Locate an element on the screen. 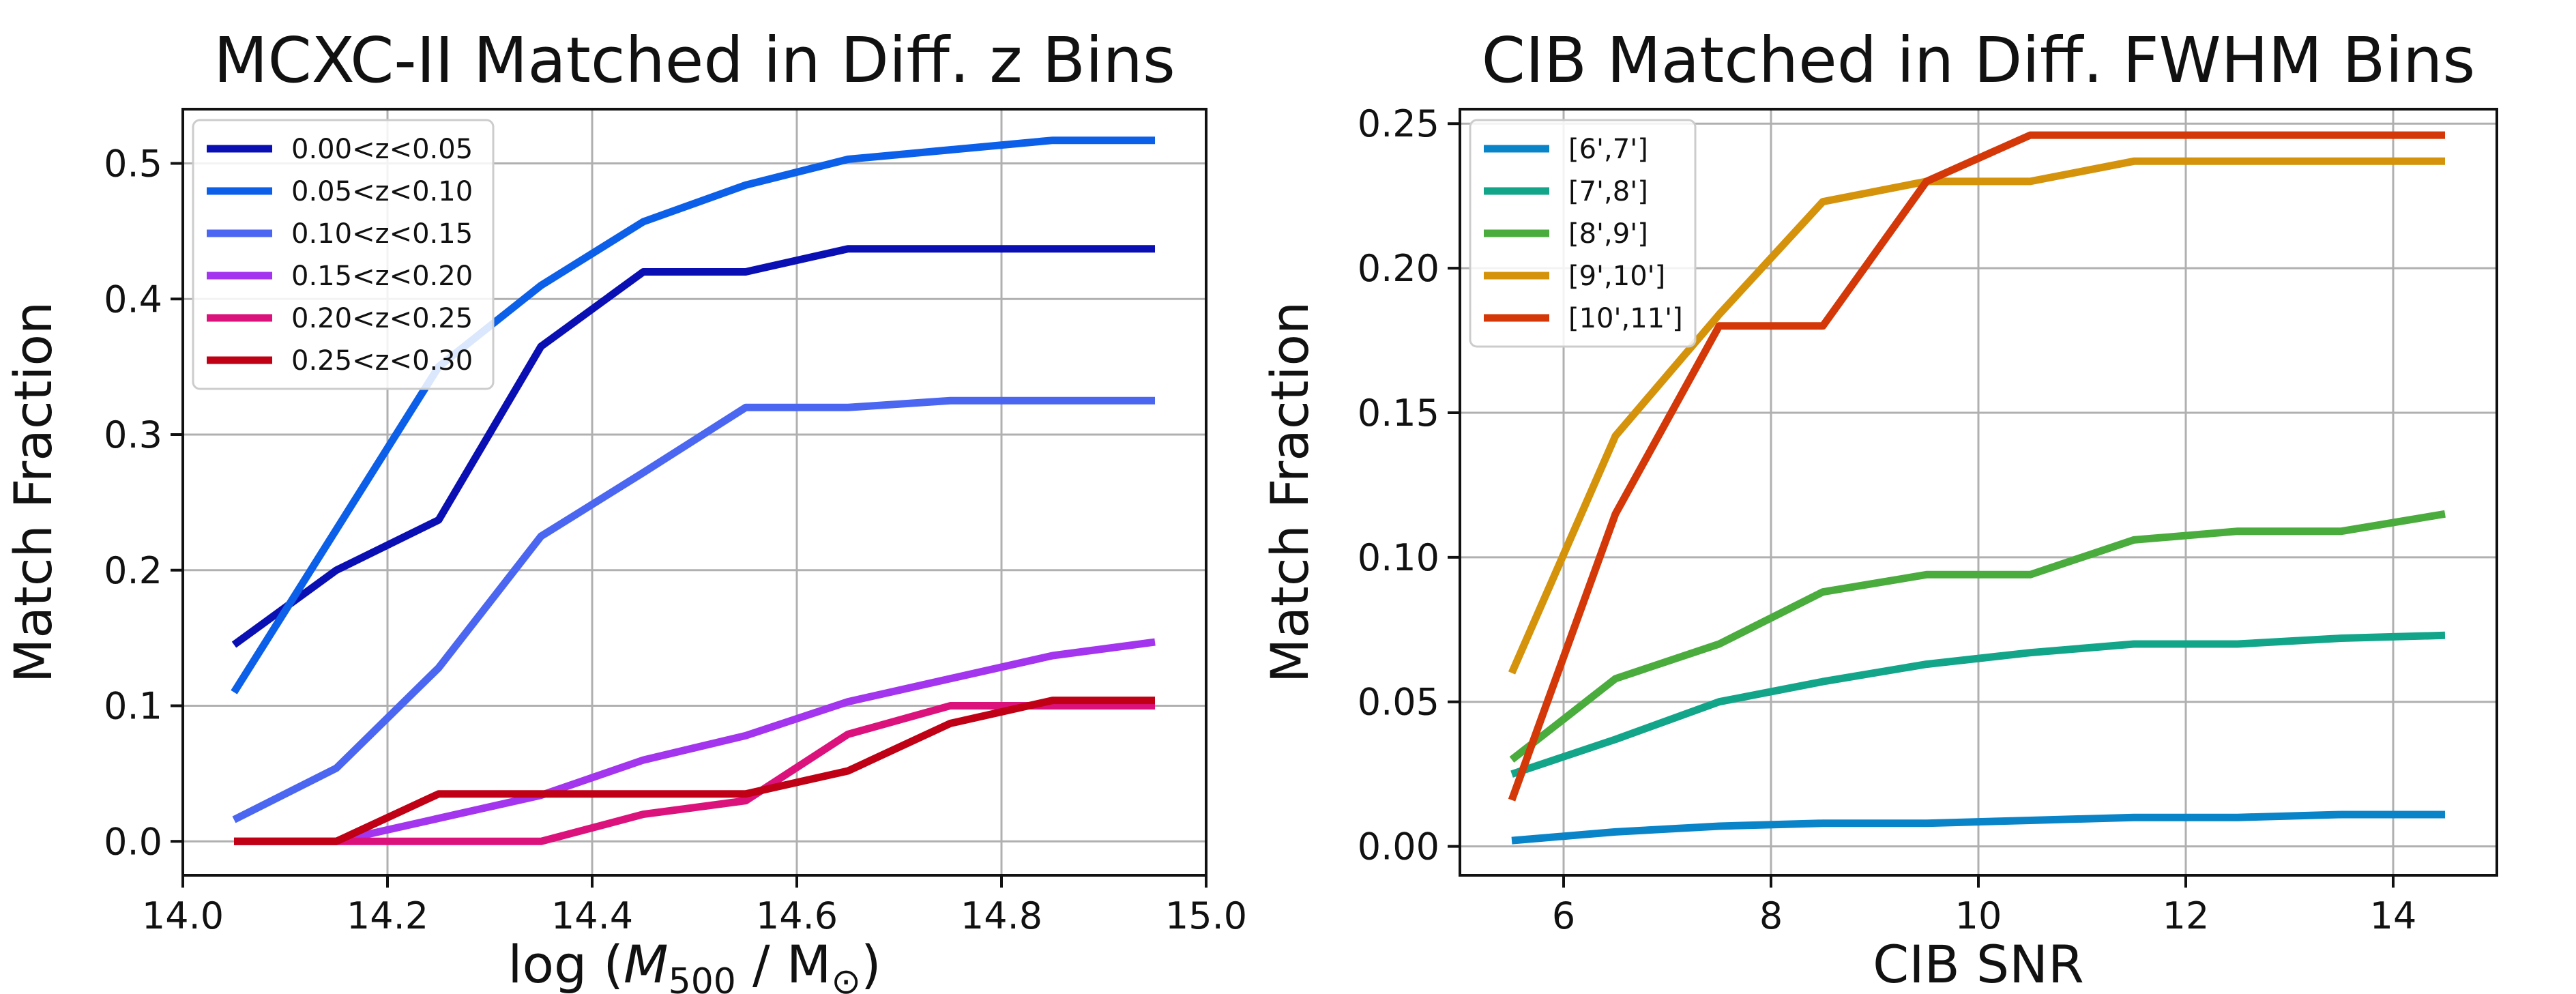  x-tick-label: 6 is located at coordinates (1563, 916).